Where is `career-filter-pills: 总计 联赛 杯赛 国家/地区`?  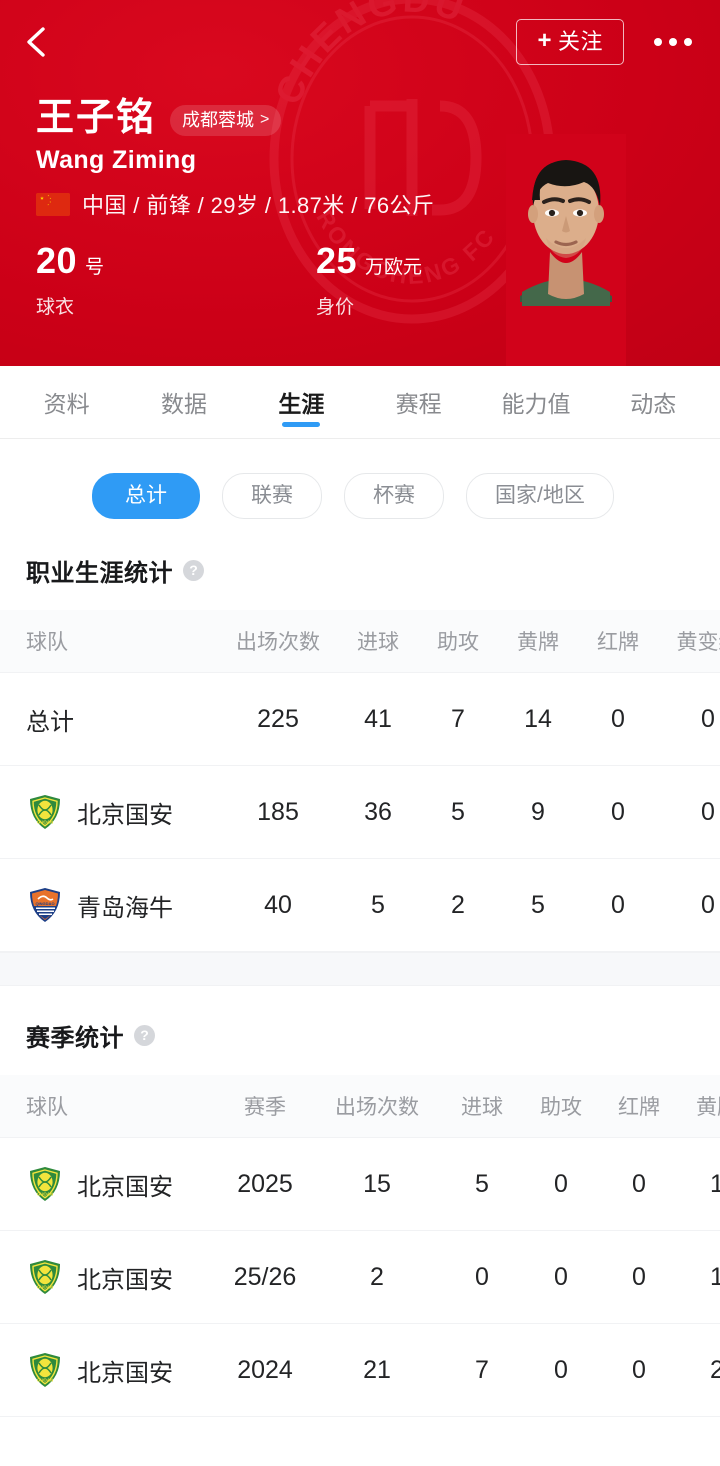
career-filter-pills: 总计 联赛 杯赛 国家/地区 is located at coordinates (360, 493).